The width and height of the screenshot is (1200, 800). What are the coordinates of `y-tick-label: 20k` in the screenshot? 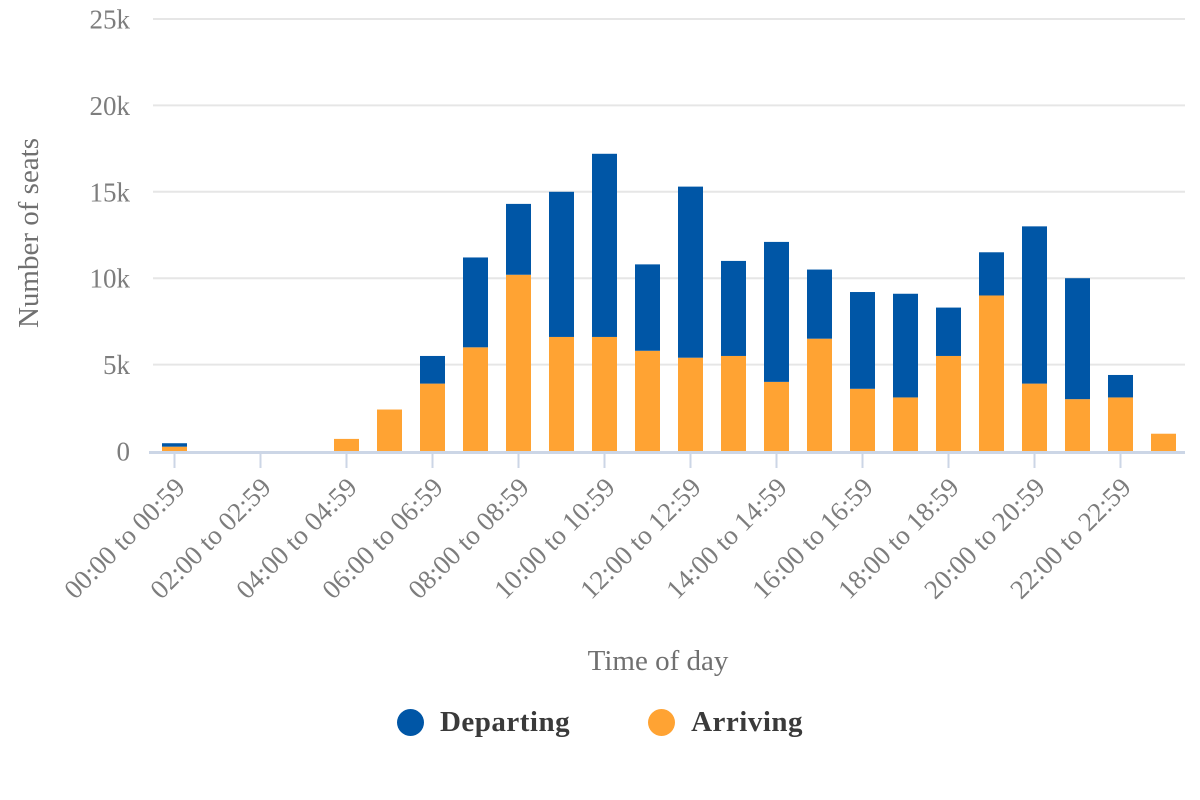 It's located at (110, 106).